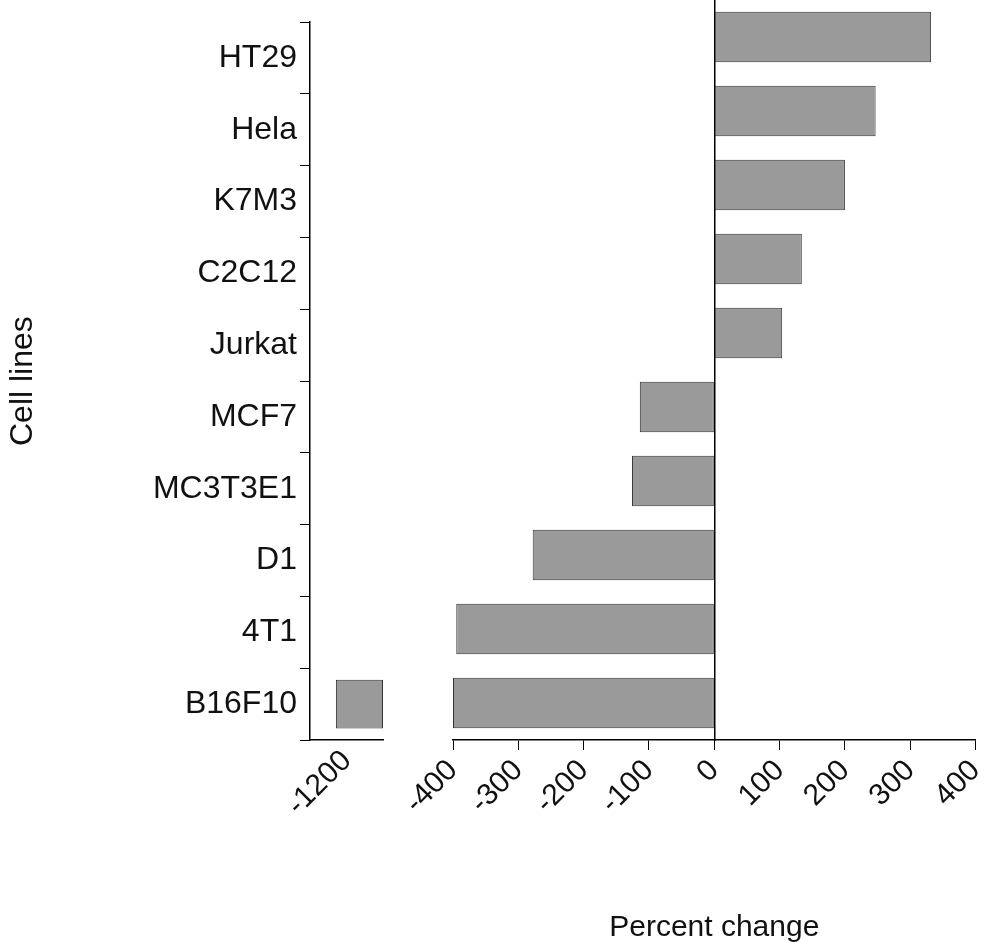 This screenshot has height=950, width=1004. What do you see at coordinates (257, 55) in the screenshot?
I see `y-tick-label: HT29` at bounding box center [257, 55].